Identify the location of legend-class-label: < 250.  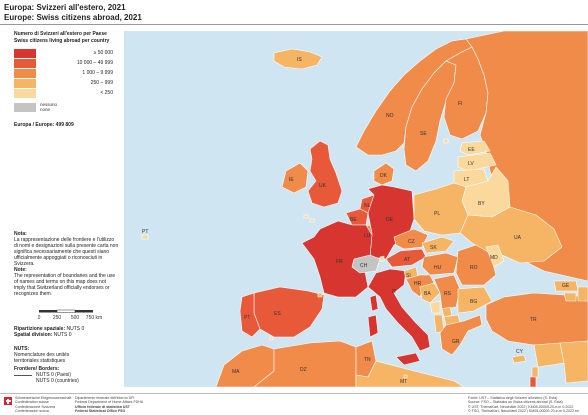
(106, 93).